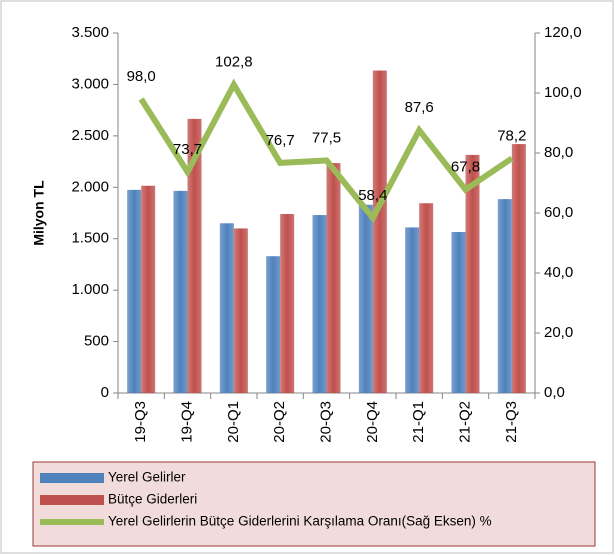 Image resolution: width=615 pixels, height=555 pixels. Describe the element at coordinates (96, 341) in the screenshot. I see `y-tick-label: 500` at that location.